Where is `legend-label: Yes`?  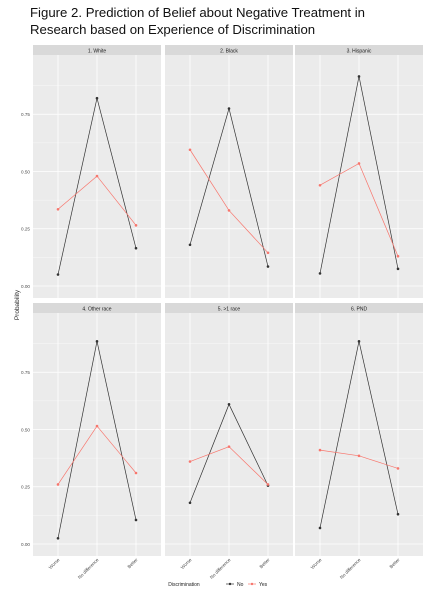 legend-label: Yes is located at coordinates (263, 585).